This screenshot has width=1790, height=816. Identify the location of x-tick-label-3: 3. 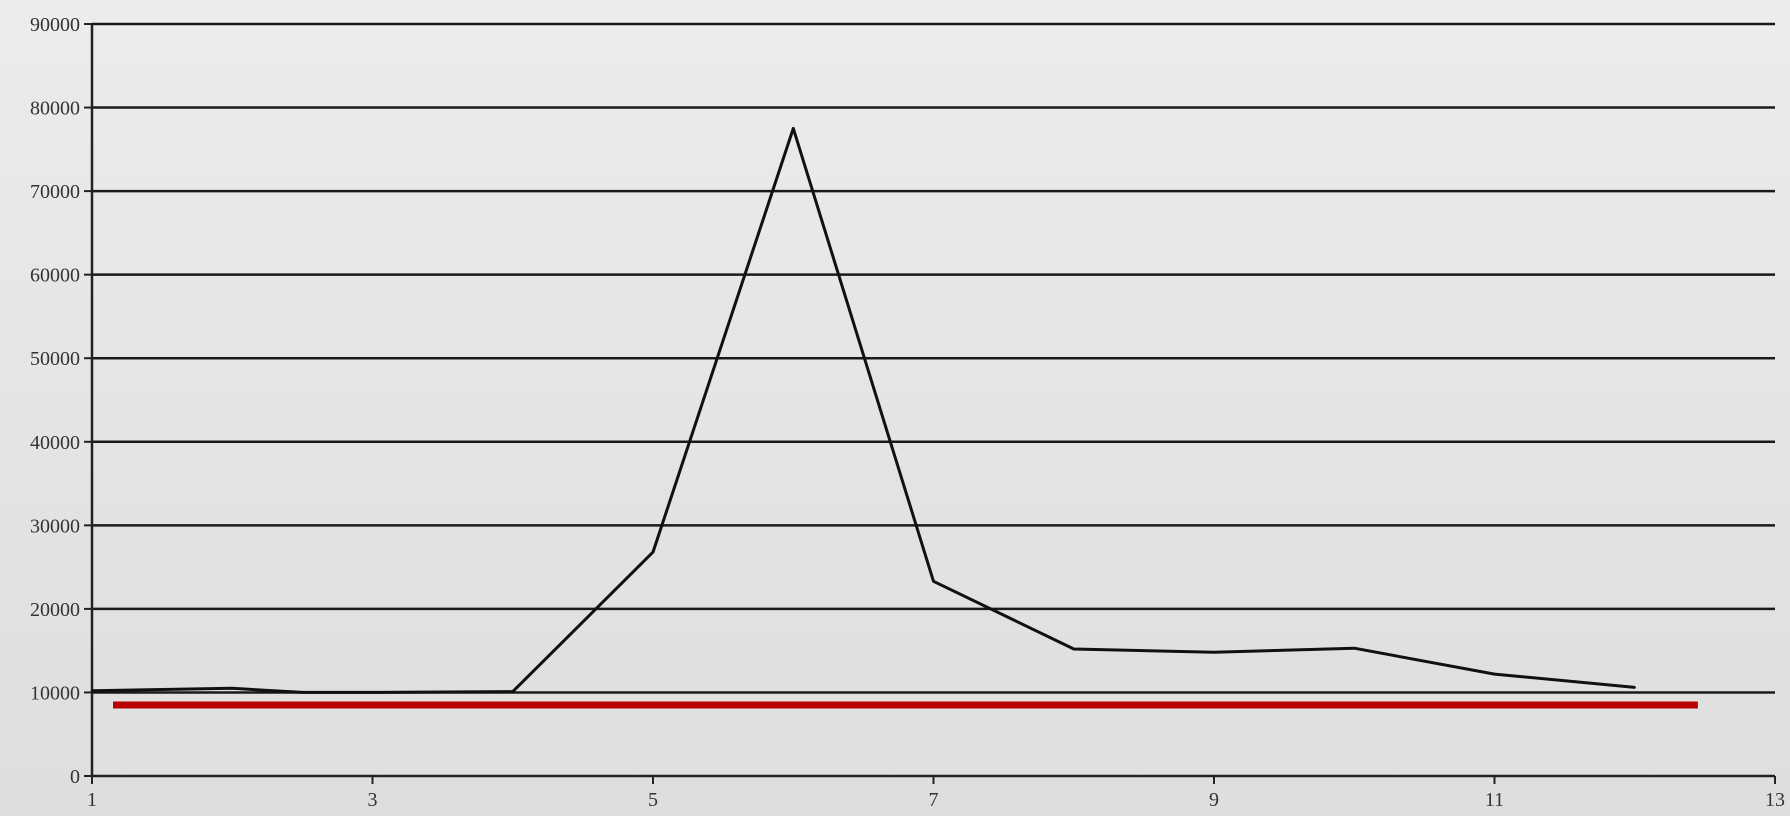
(373, 800).